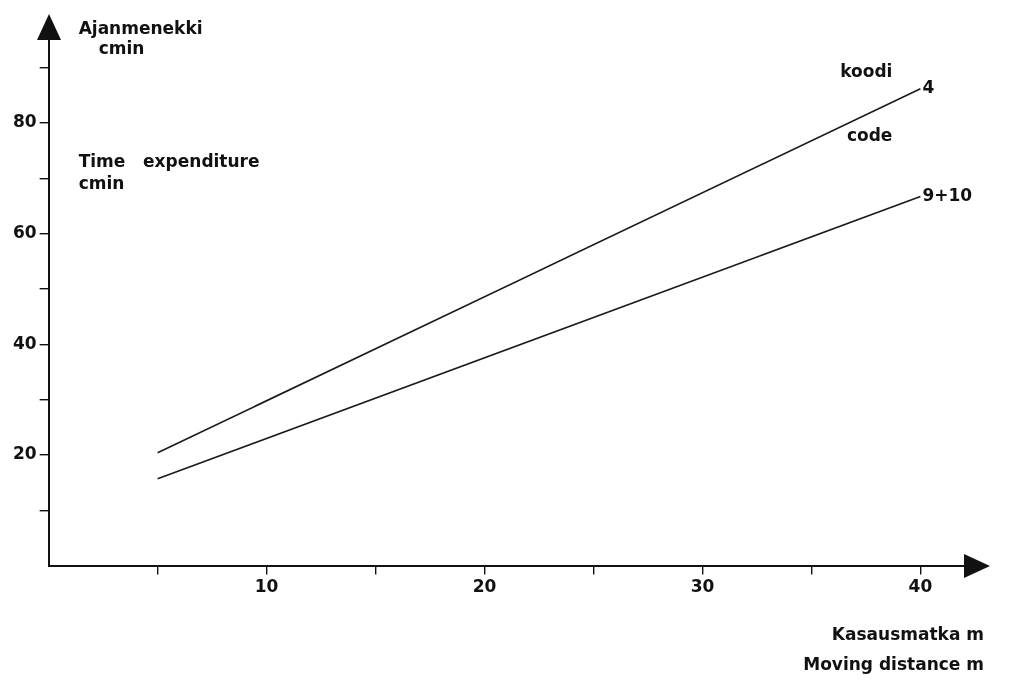  I want to click on text: Moving distance m, so click(893, 664).